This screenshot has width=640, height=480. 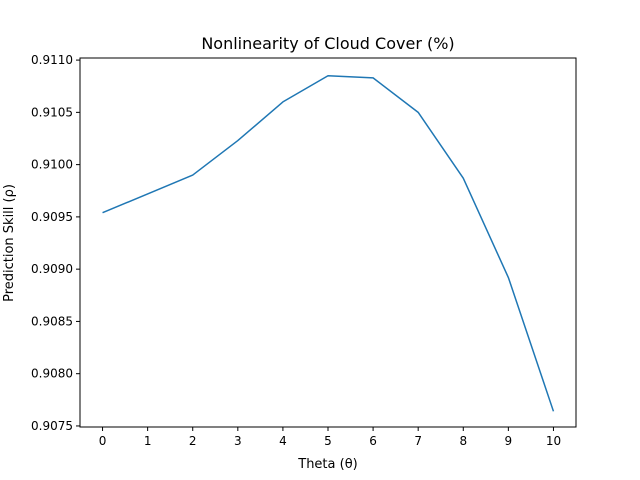 What do you see at coordinates (52, 269) in the screenshot?
I see `y-tick-label: 0.9090` at bounding box center [52, 269].